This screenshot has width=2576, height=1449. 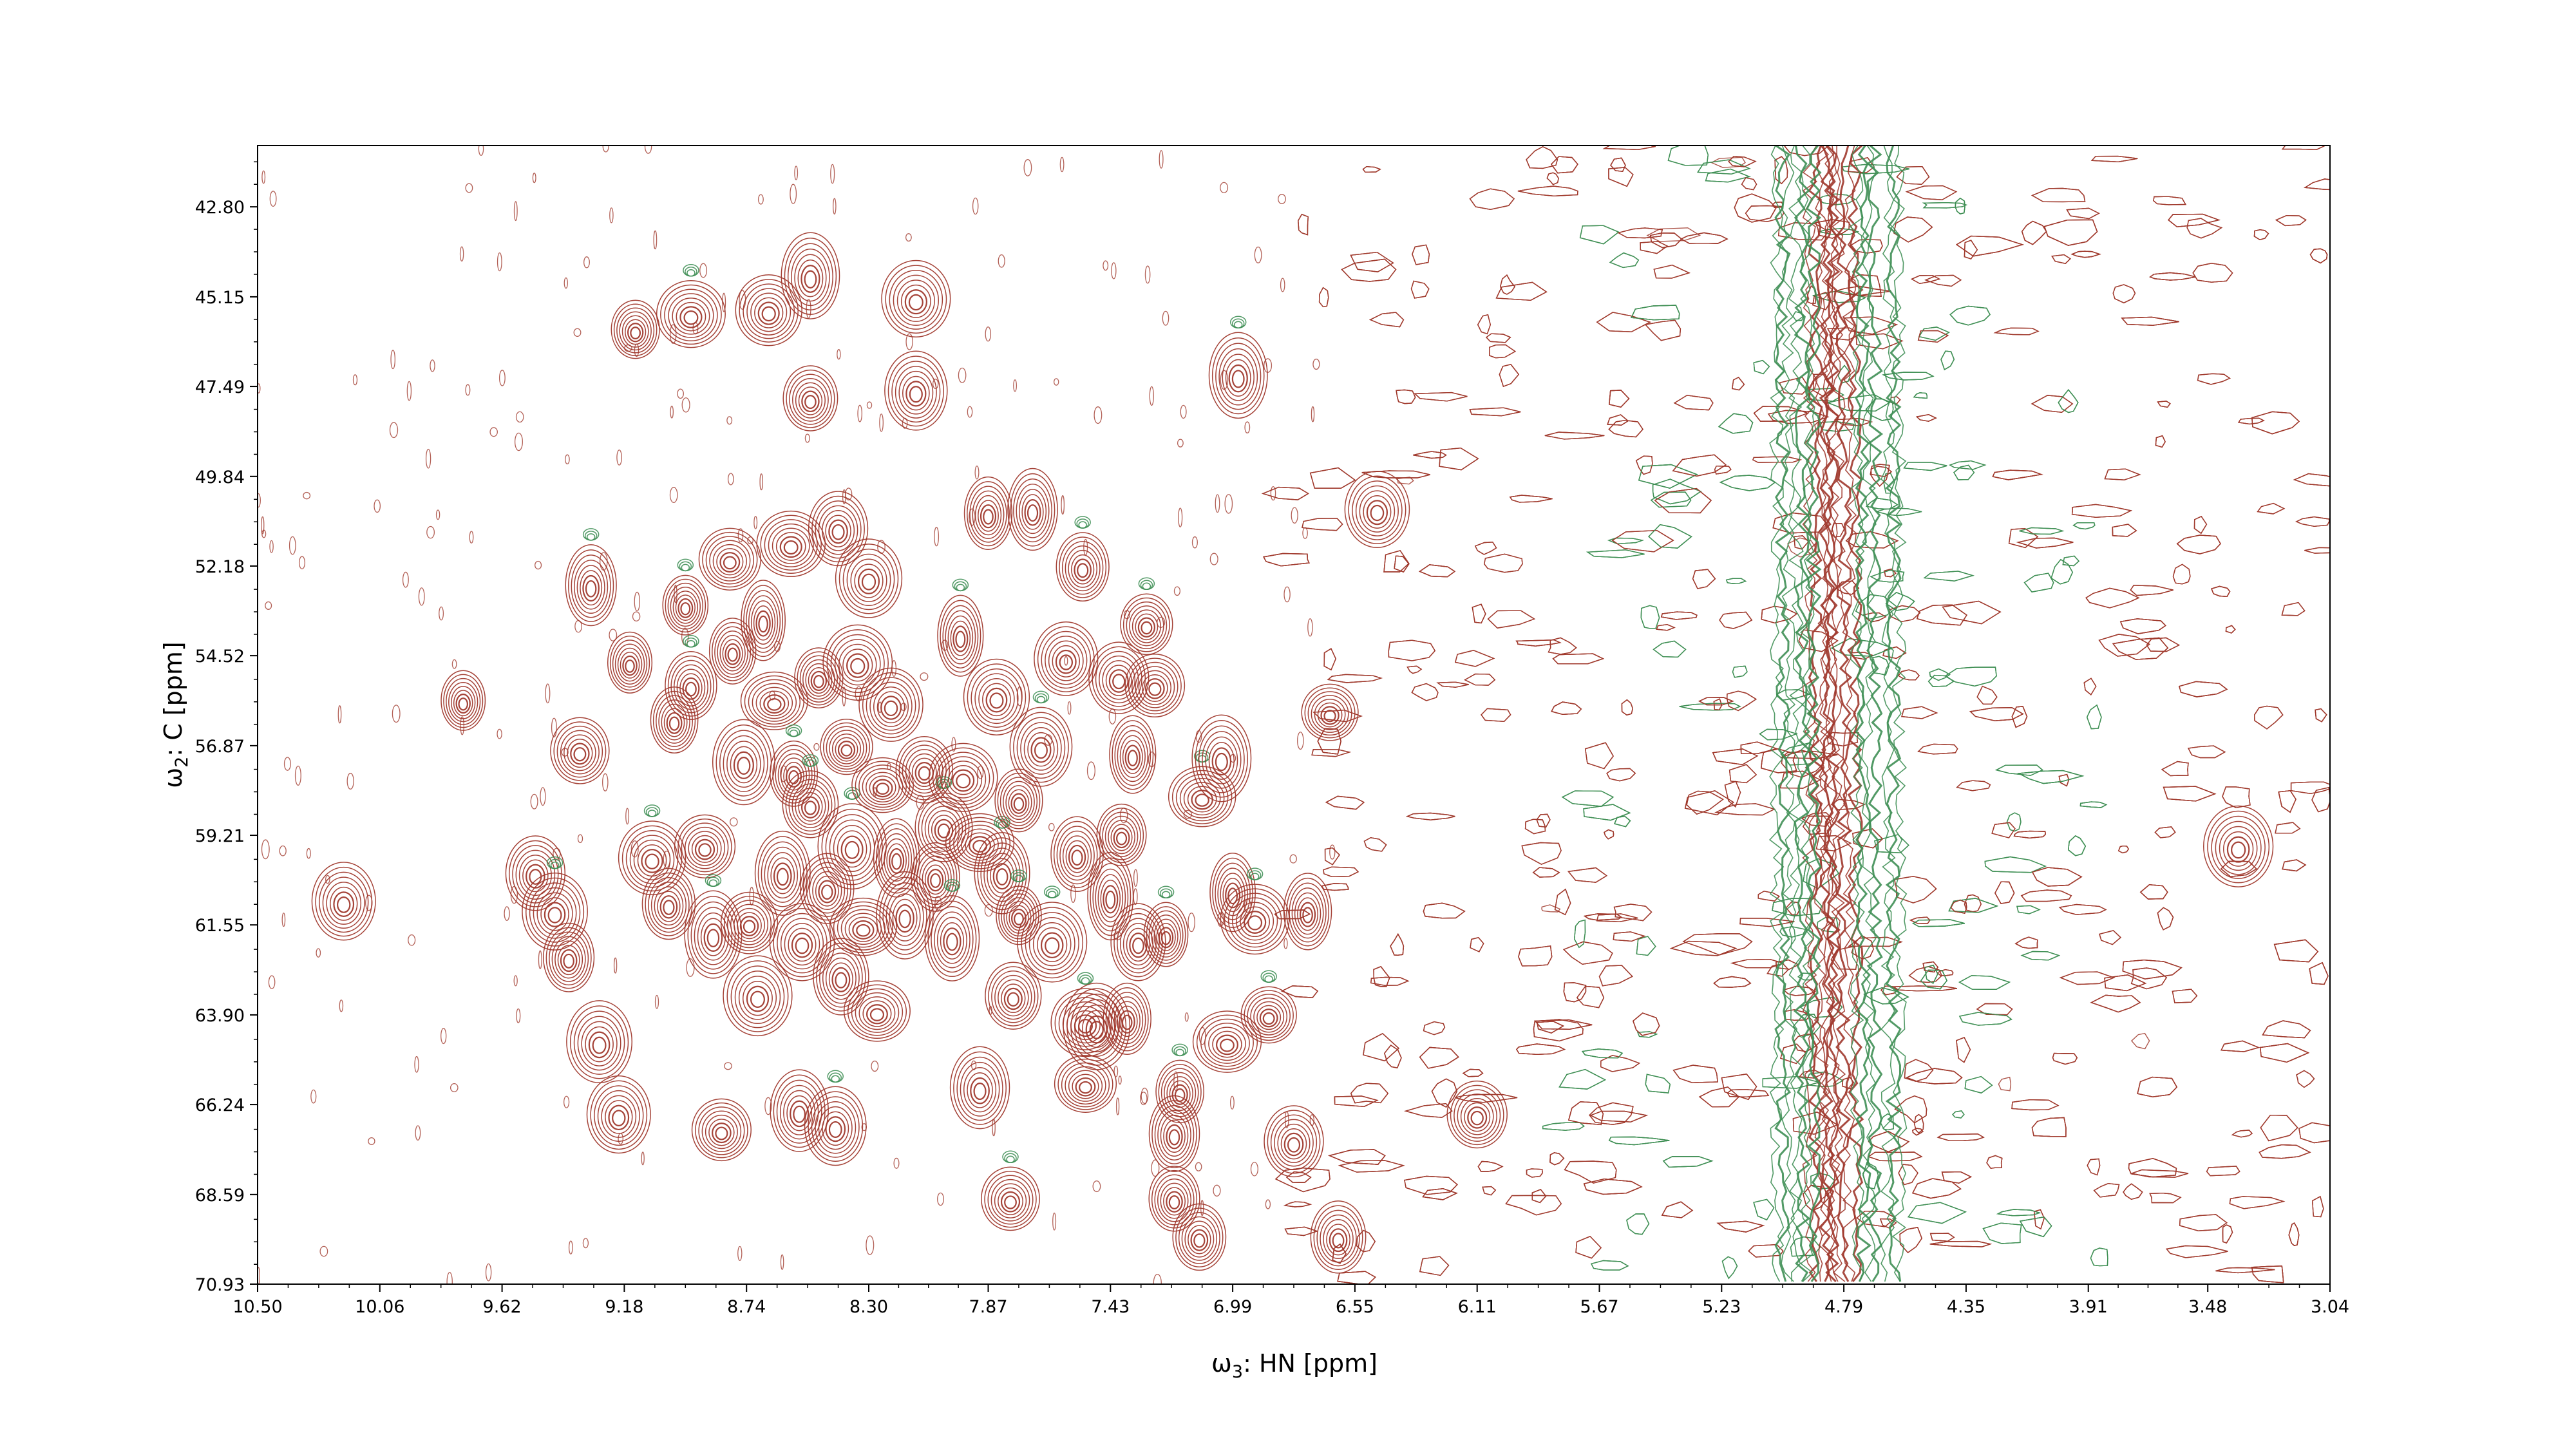 I want to click on x-tick-label: 4.79, so click(x=1843, y=1307).